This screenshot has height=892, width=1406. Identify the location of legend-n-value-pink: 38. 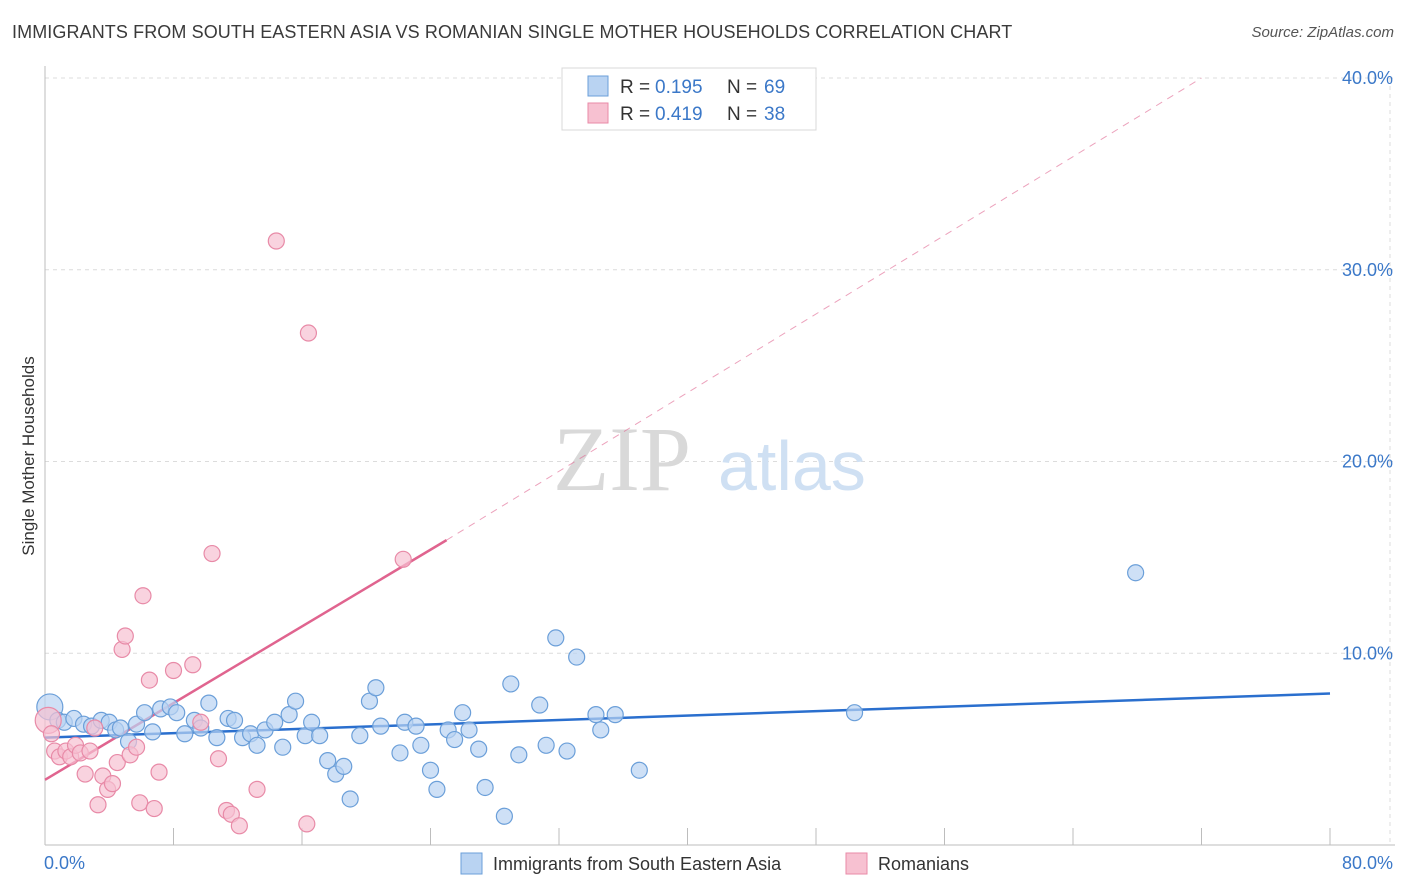
(774, 114).